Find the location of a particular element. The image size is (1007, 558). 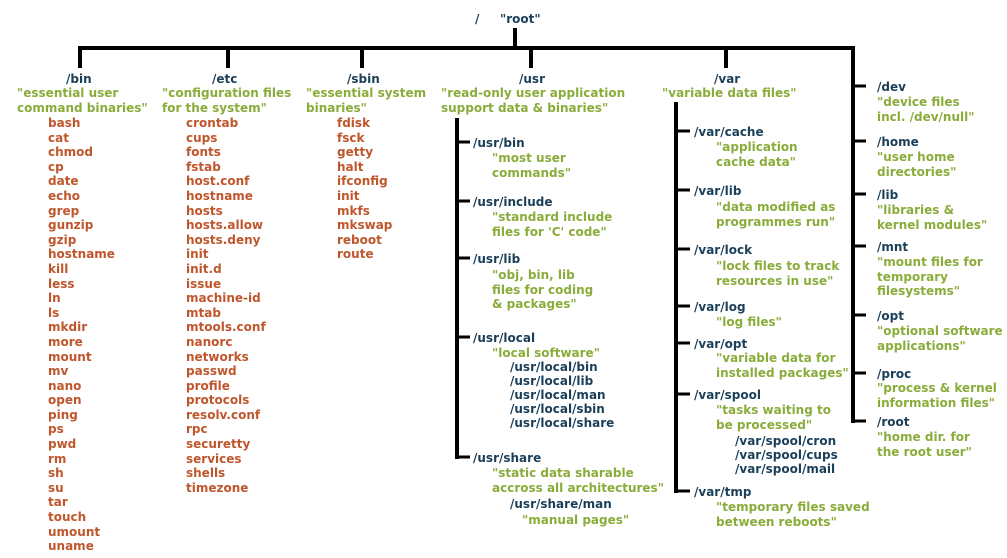

root-name-label: "root" is located at coordinates (520, 19).